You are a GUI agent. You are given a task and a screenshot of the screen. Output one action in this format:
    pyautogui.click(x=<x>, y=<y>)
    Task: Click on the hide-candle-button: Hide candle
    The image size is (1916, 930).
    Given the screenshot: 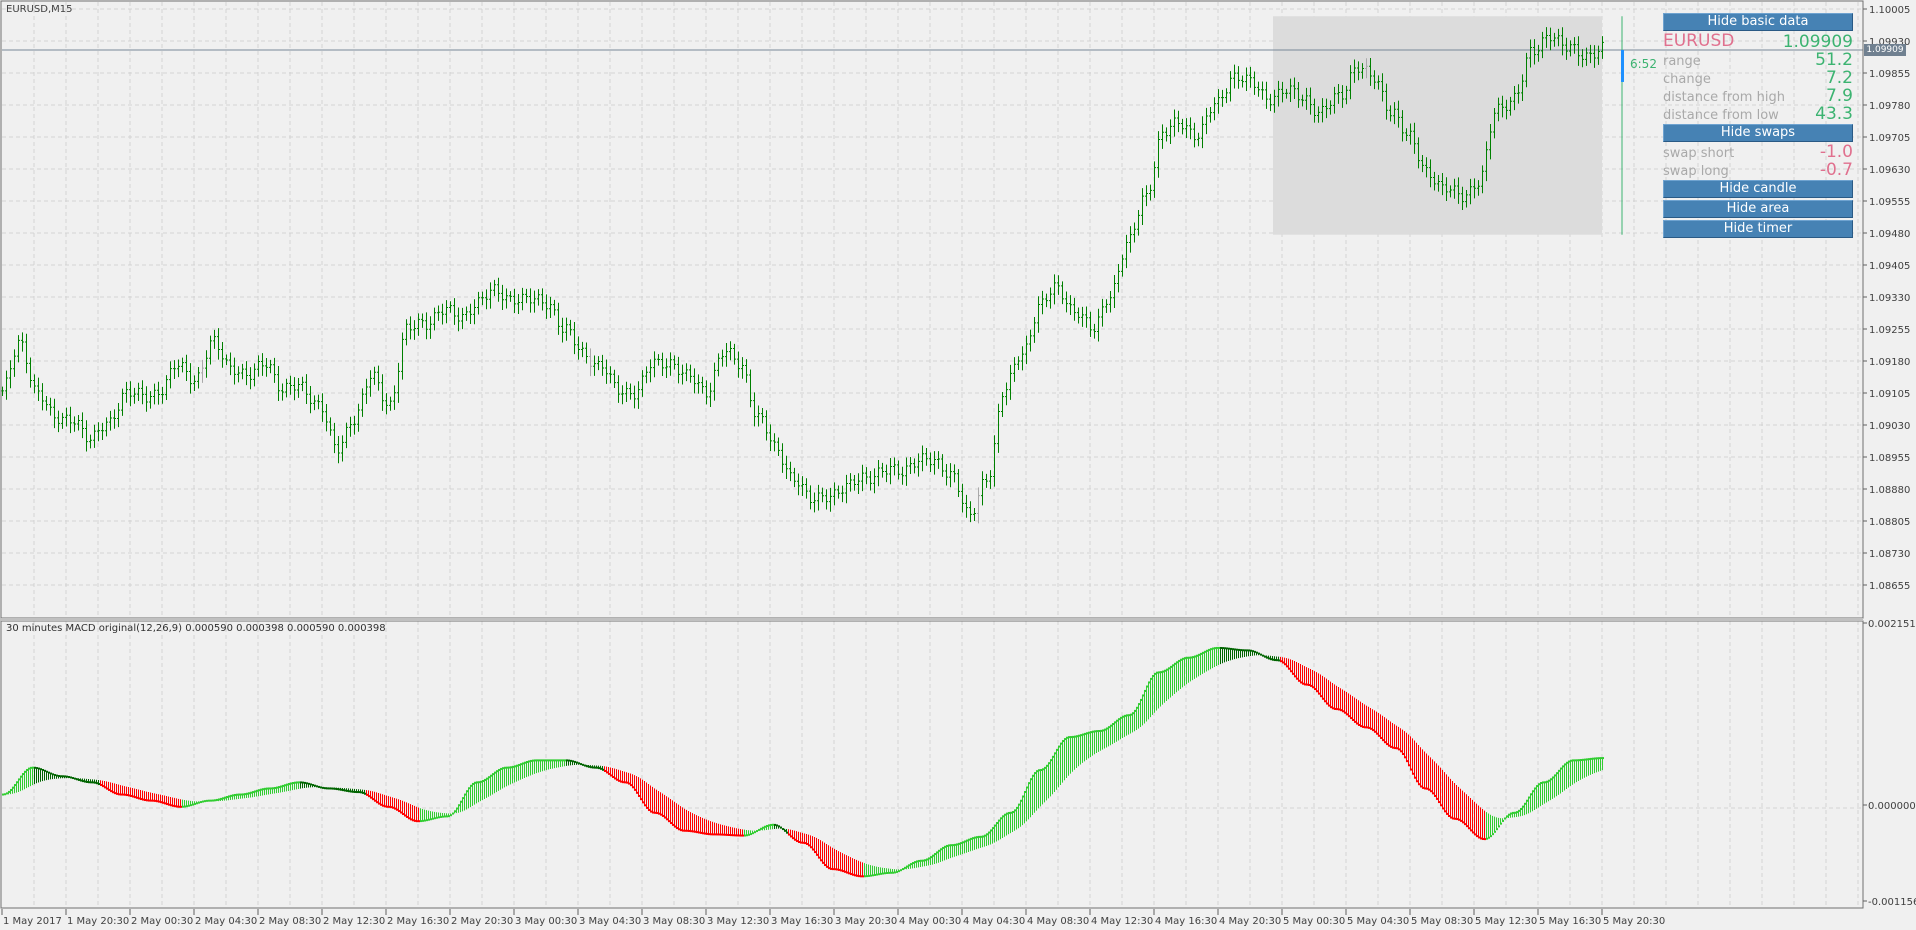 What is the action you would take?
    pyautogui.click(x=1758, y=189)
    